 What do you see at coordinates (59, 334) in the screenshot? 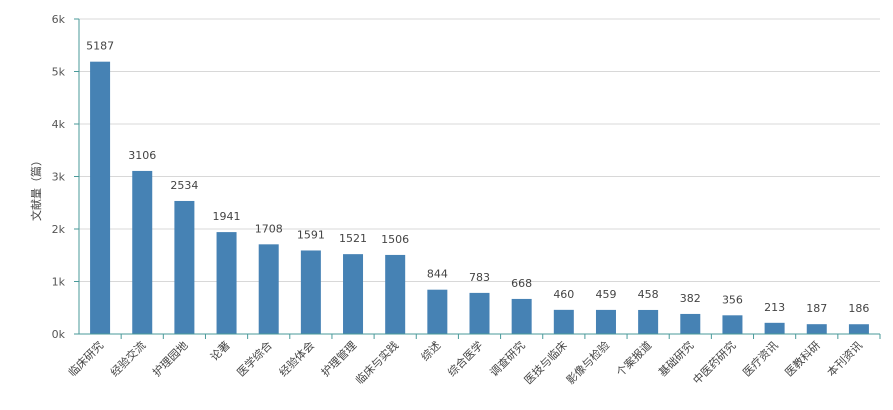
I see `y-tick-label: 0k` at bounding box center [59, 334].